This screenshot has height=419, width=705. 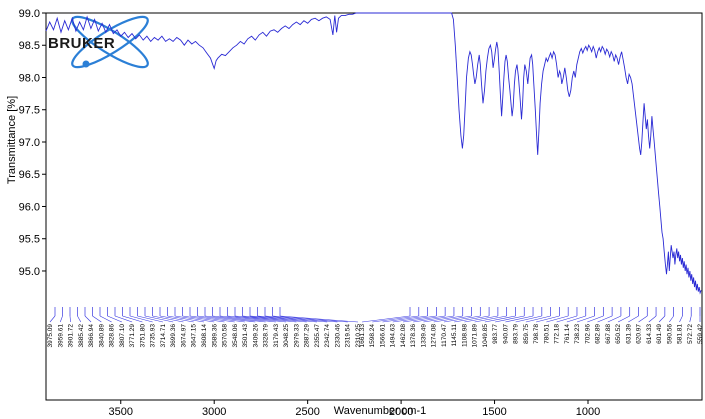 I want to click on peak-label: 3751.80, so click(x=142, y=336).